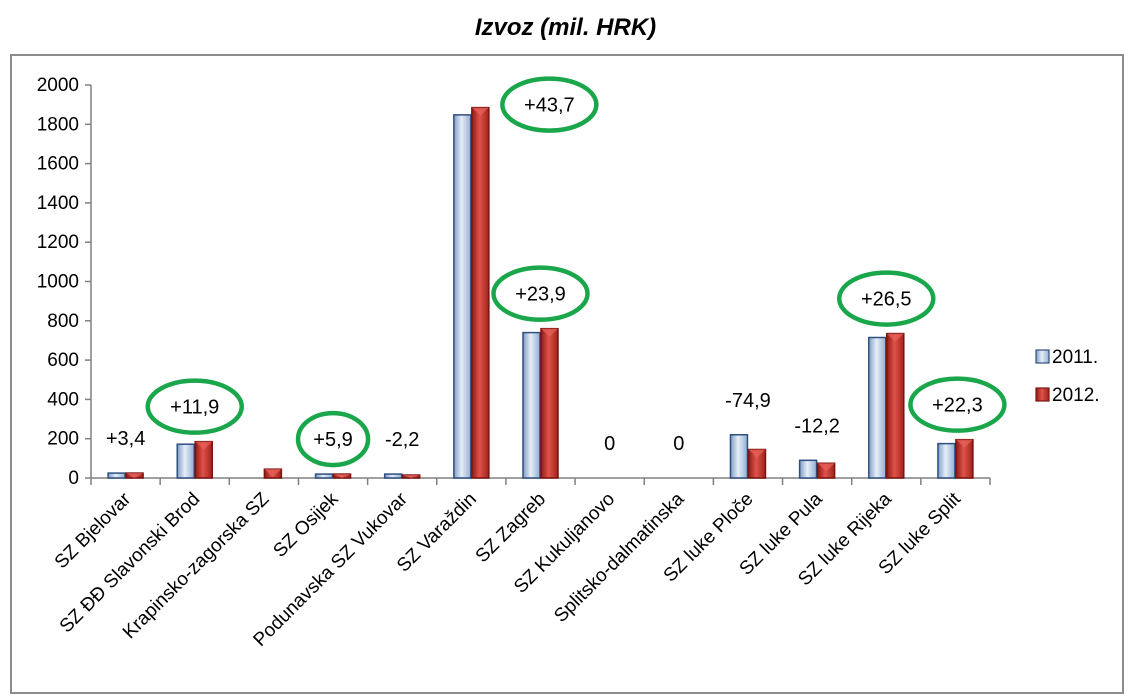 This screenshot has width=1131, height=699. I want to click on data-label: +26,5, so click(886, 300).